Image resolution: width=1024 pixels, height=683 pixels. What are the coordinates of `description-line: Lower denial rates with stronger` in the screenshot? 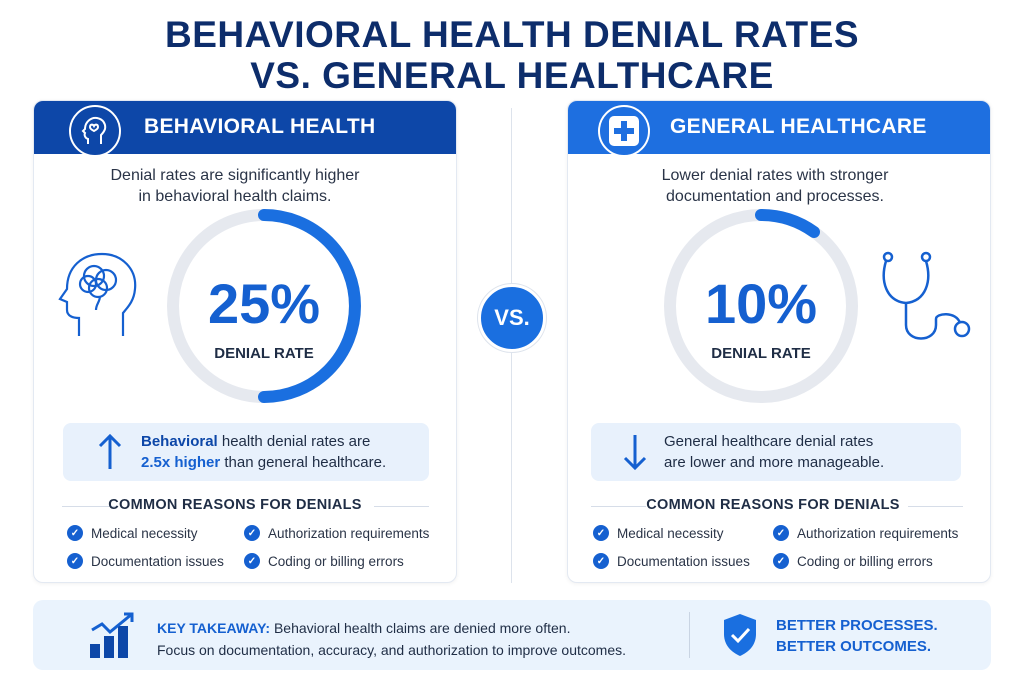 It's located at (775, 175).